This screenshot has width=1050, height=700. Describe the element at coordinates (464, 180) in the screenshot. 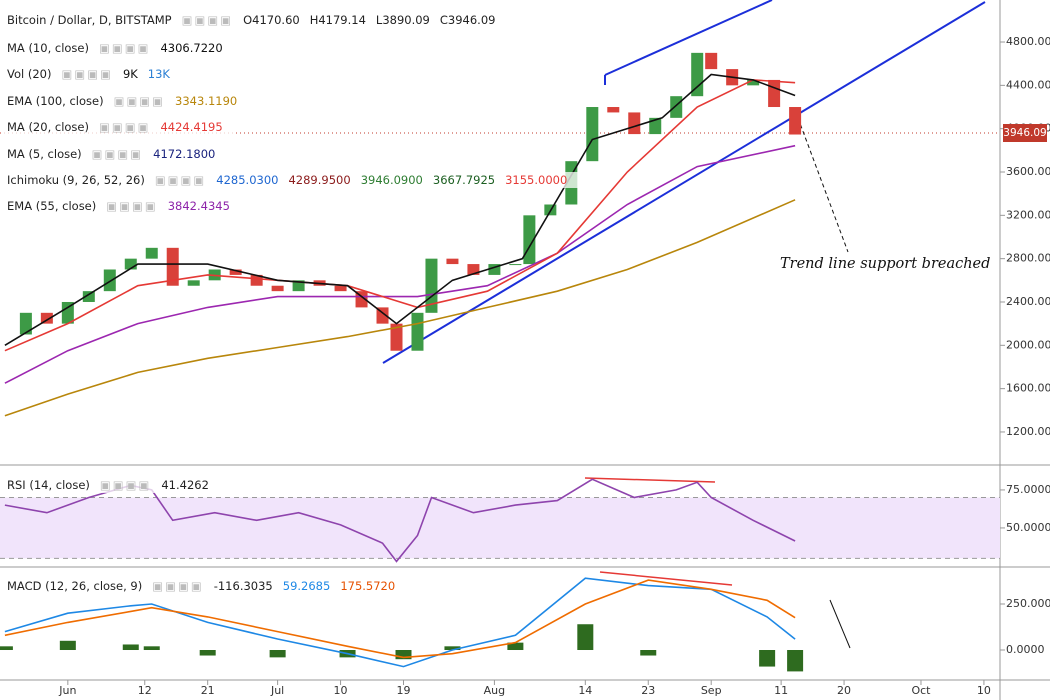

I see `legend-value: 3667.7925` at that location.